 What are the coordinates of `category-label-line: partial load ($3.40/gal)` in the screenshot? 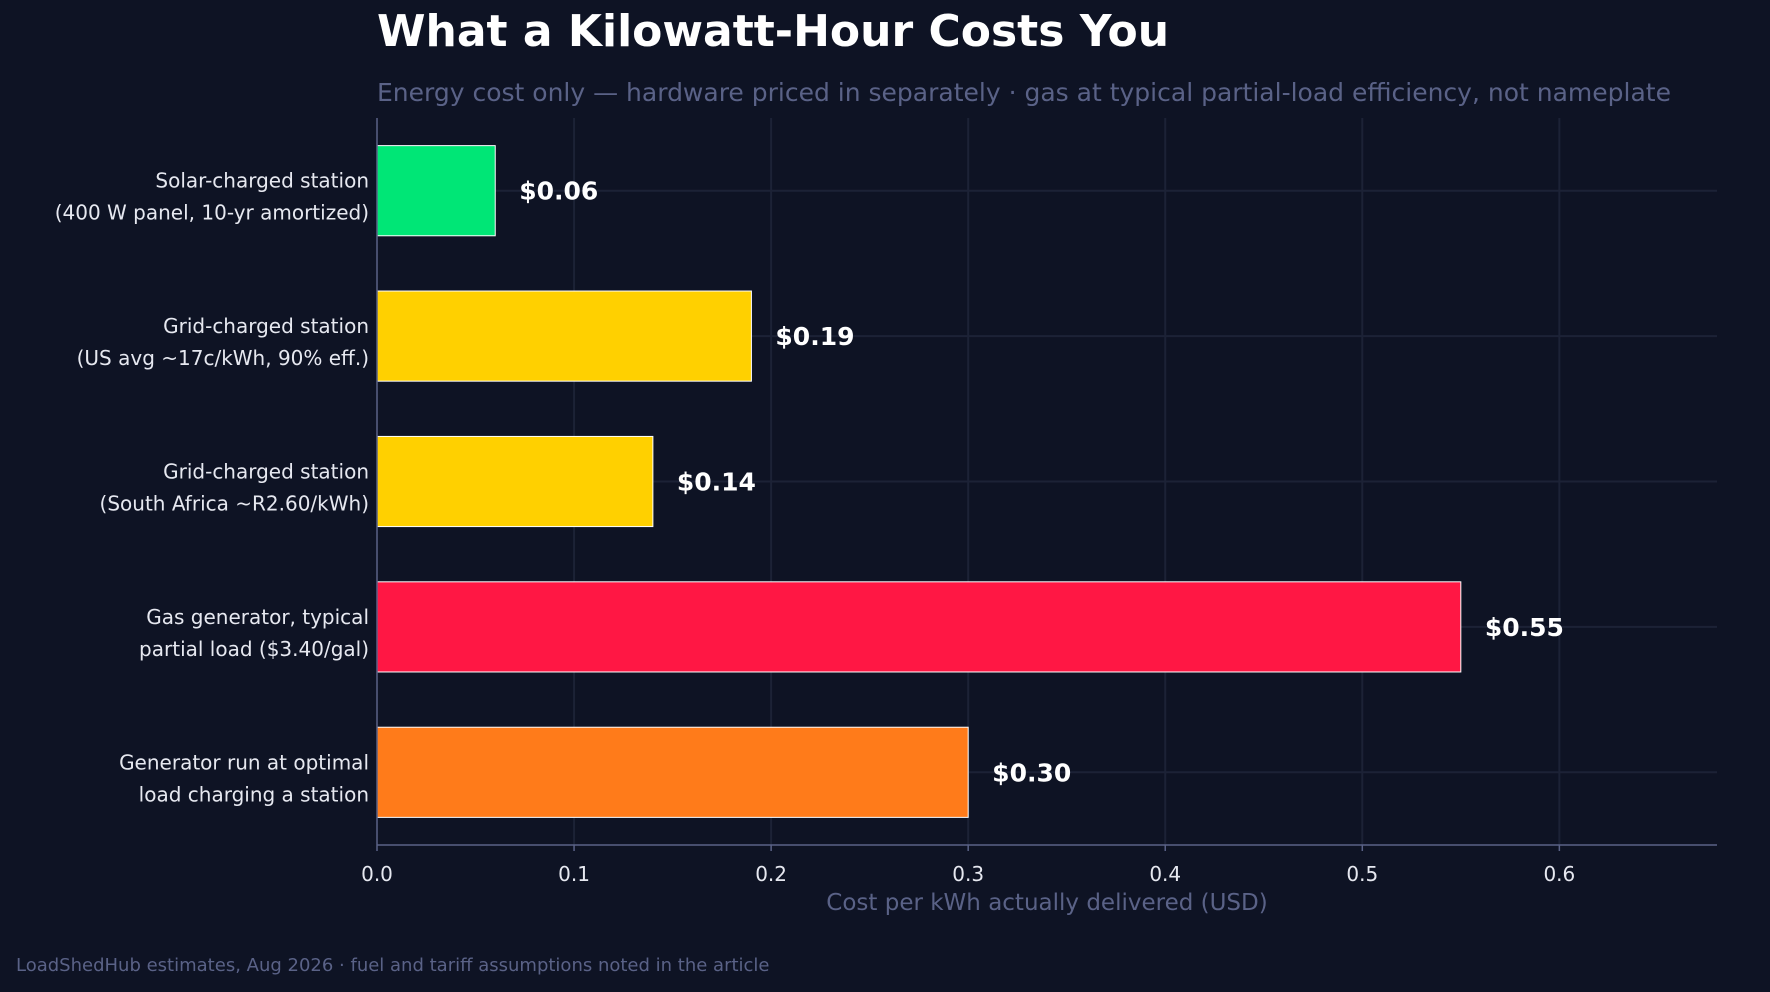 It's located at (254, 649).